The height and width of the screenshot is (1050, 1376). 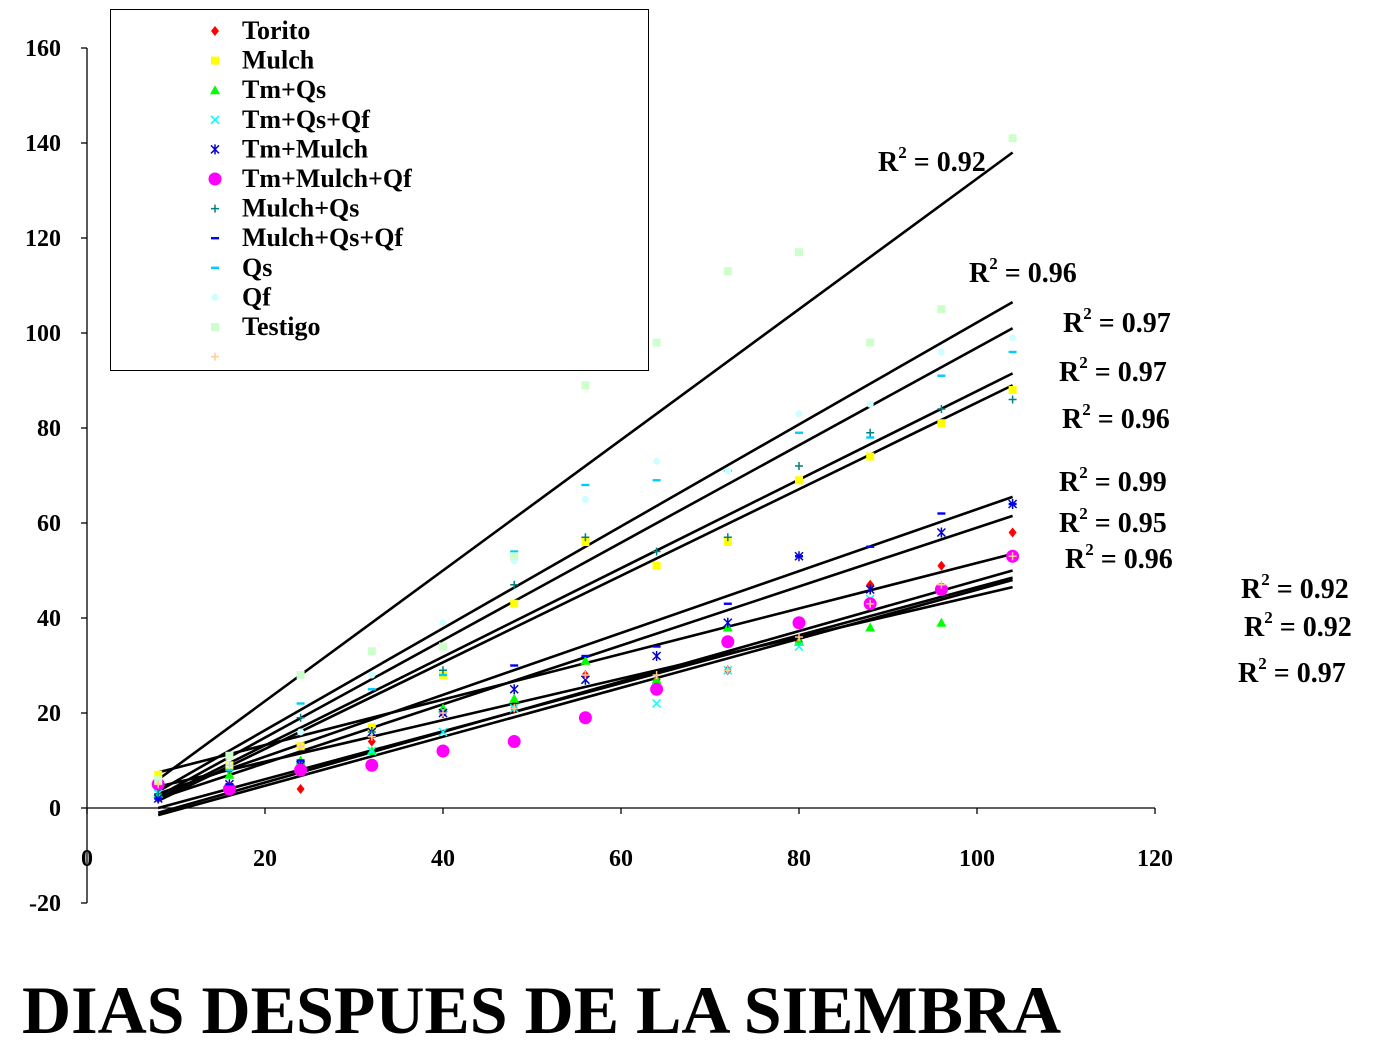 I want to click on legend-label: Qs, so click(x=257, y=267).